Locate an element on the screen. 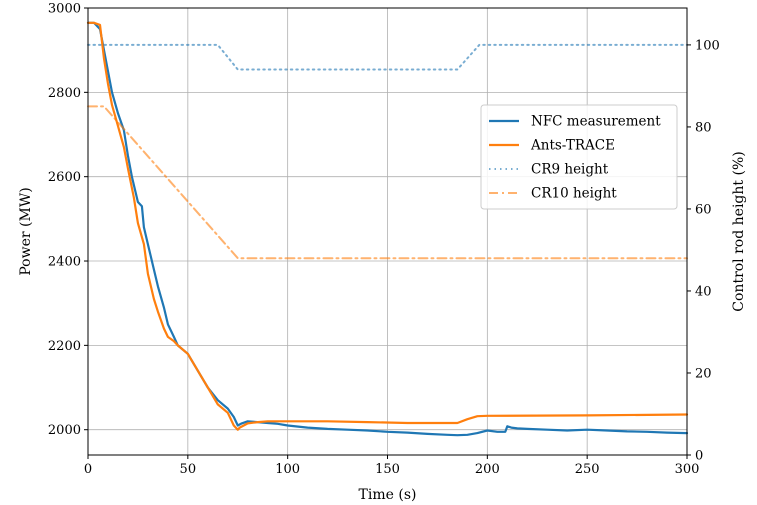  x-tick-label: 100 is located at coordinates (287, 469).